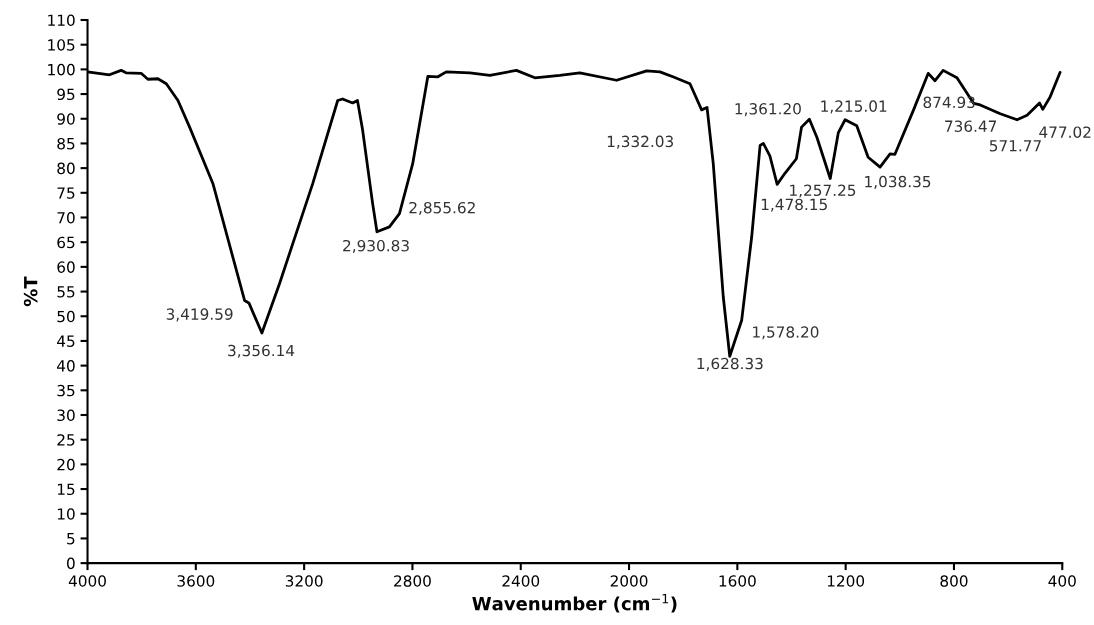  What do you see at coordinates (66, 415) in the screenshot?
I see `y-tick-label: 30` at bounding box center [66, 415].